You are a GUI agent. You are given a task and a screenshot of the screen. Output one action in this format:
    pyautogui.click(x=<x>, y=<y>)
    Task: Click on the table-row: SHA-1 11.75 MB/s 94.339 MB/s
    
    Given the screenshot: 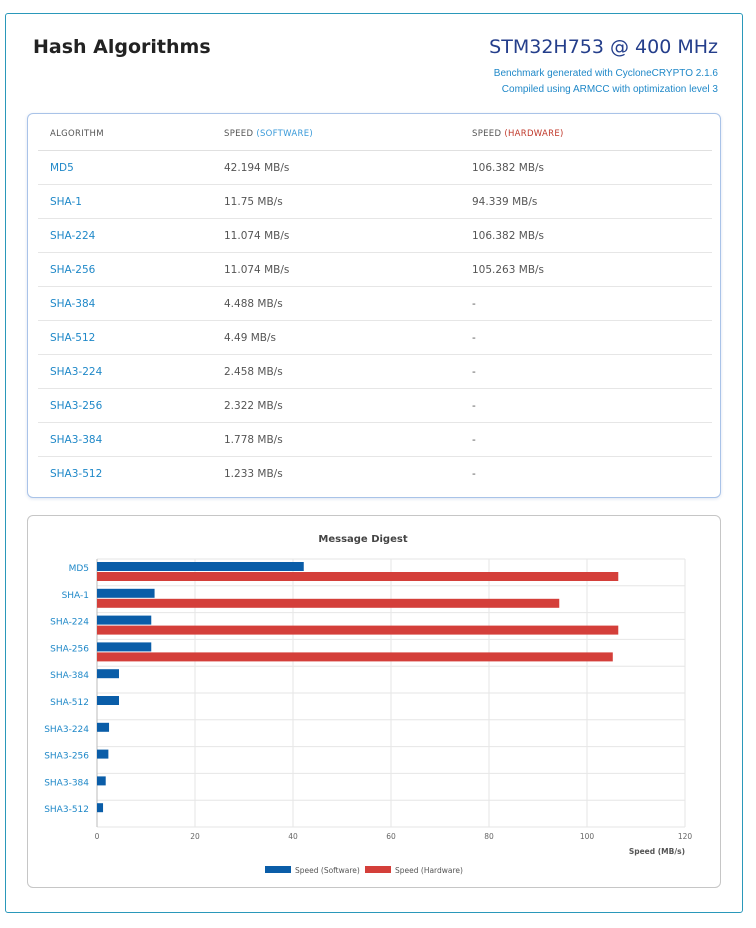 What is the action you would take?
    pyautogui.click(x=375, y=201)
    